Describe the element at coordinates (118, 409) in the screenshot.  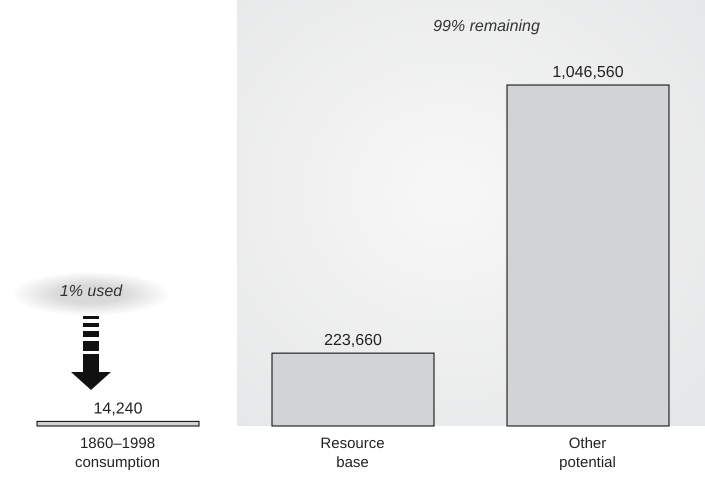
I see `data-label: 14,240` at that location.